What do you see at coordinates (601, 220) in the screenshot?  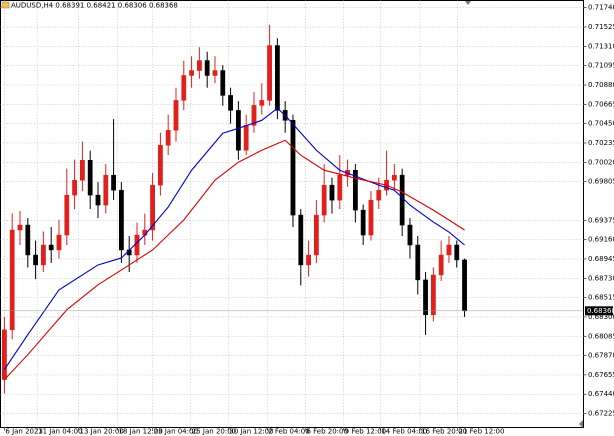 I see `y-tick-label: 0.69375` at bounding box center [601, 220].